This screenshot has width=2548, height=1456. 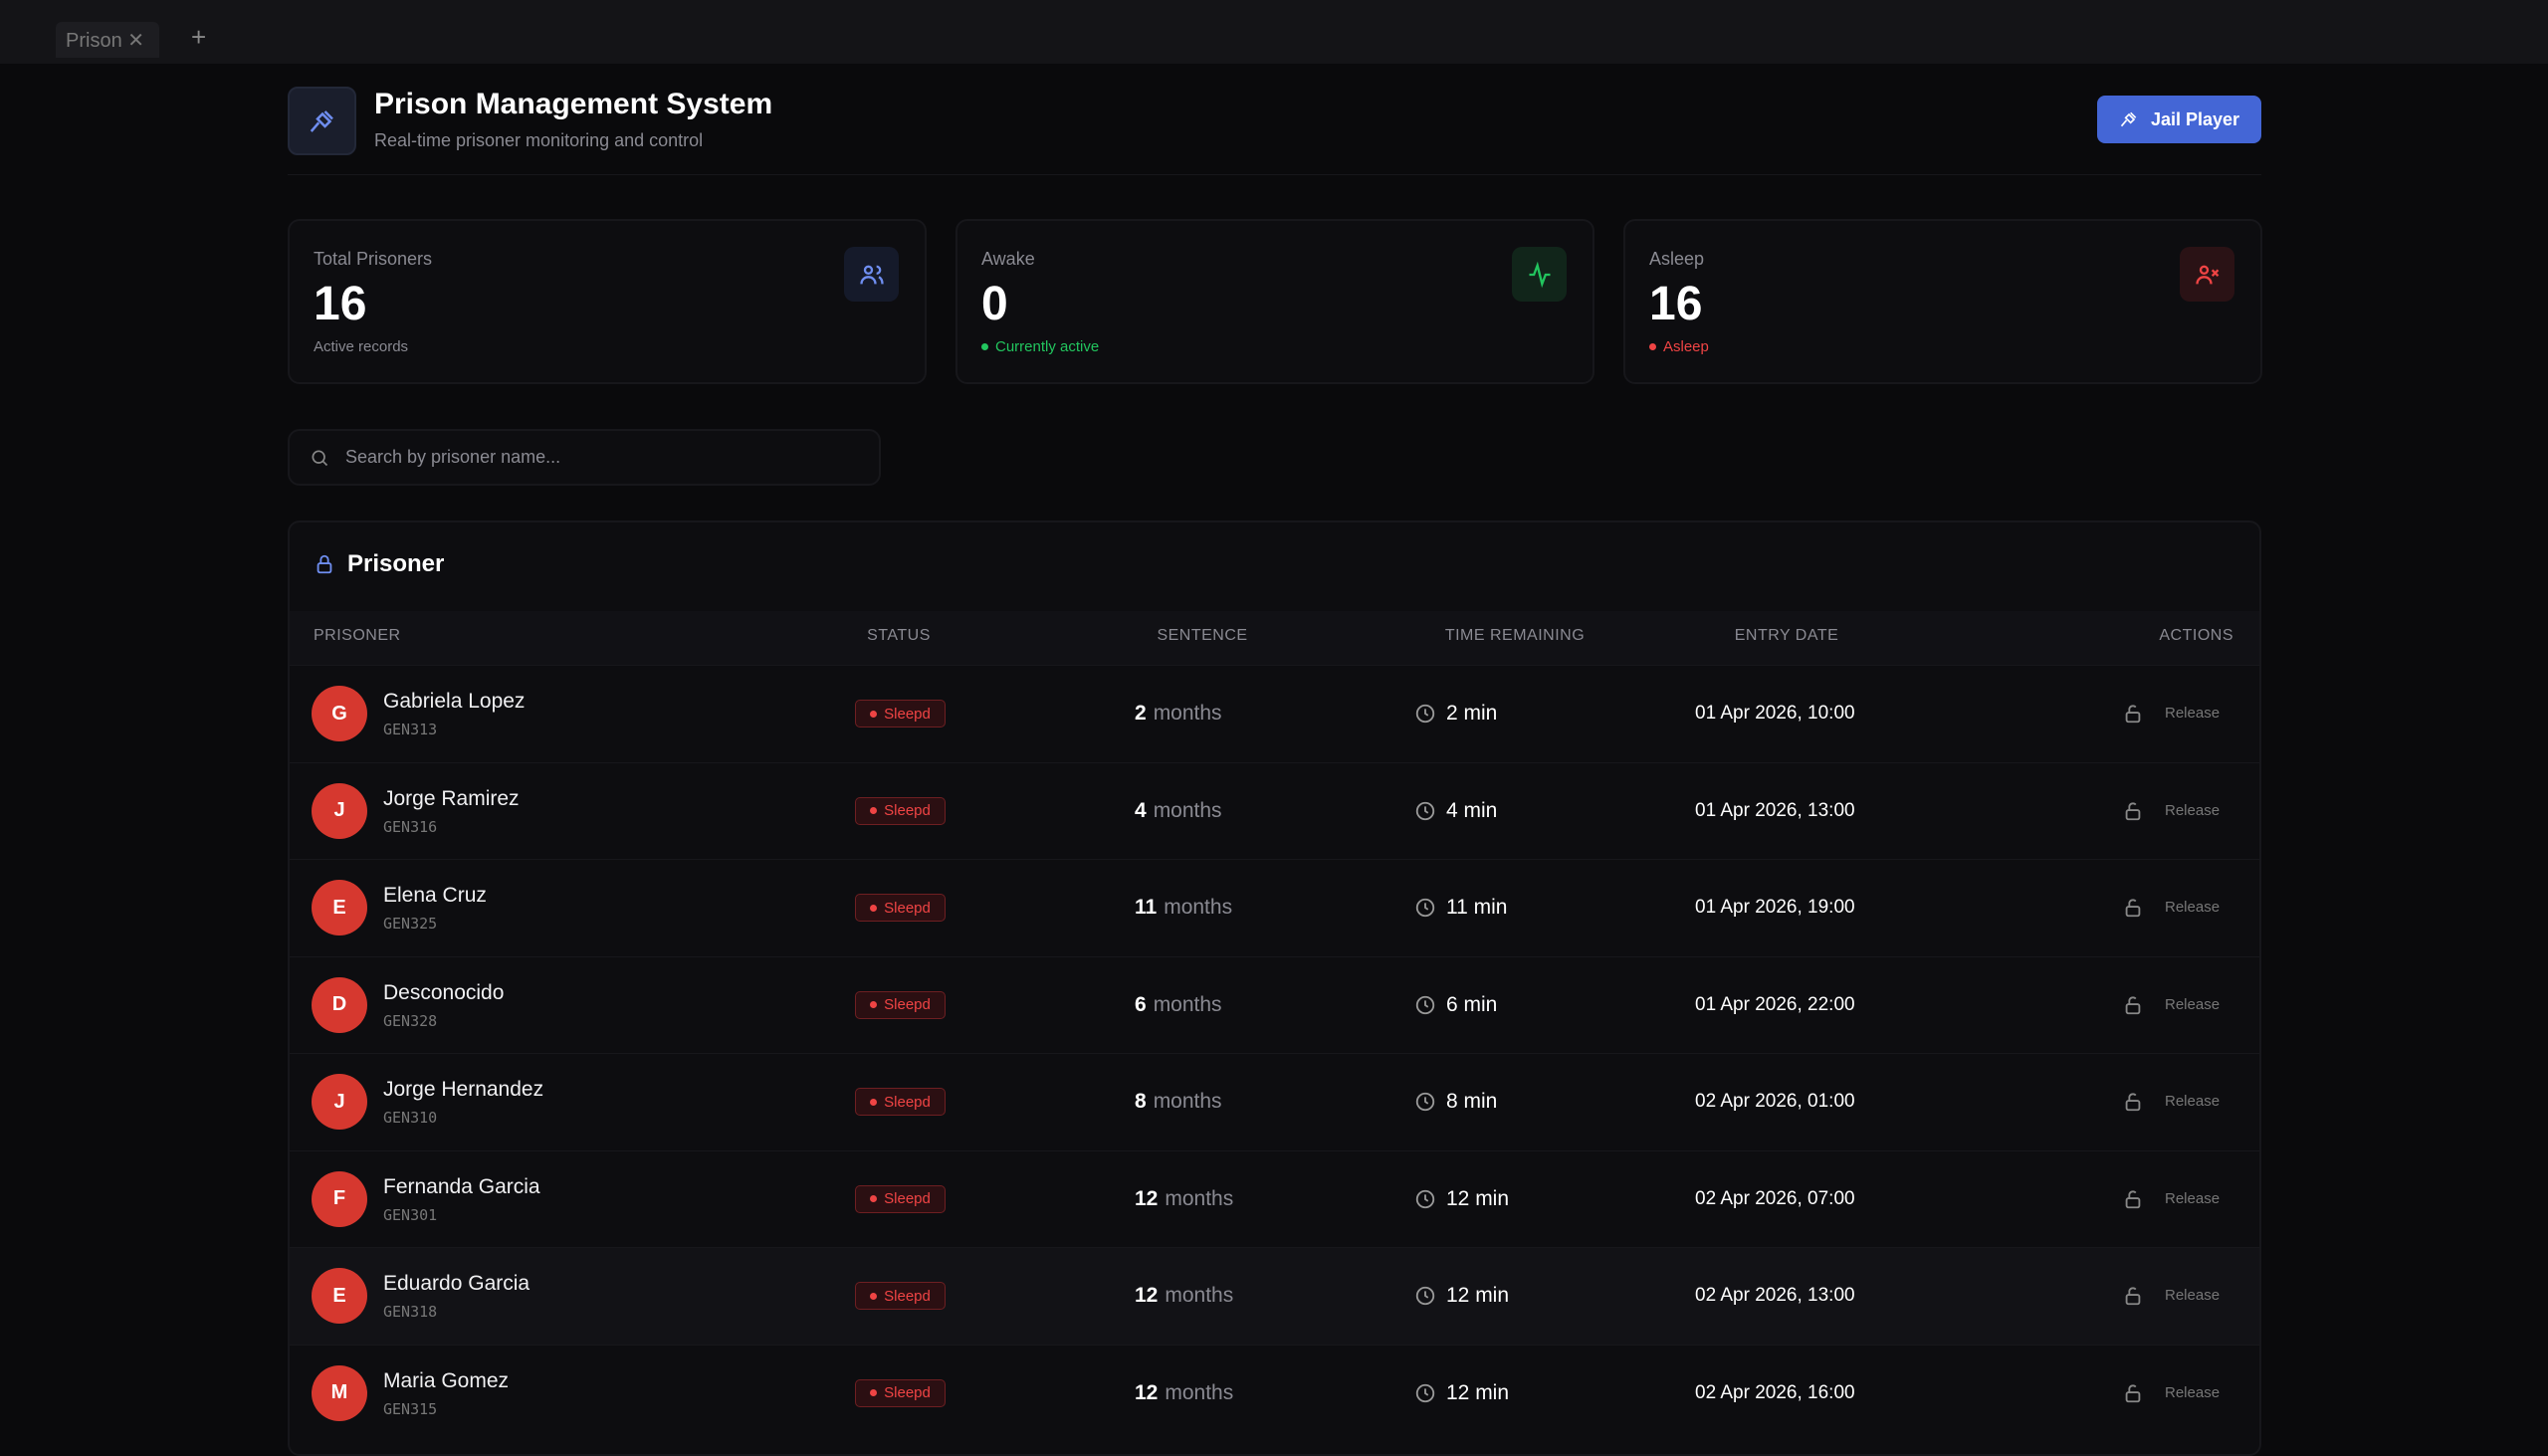 I want to click on stat-note: Asleep, so click(x=1679, y=346).